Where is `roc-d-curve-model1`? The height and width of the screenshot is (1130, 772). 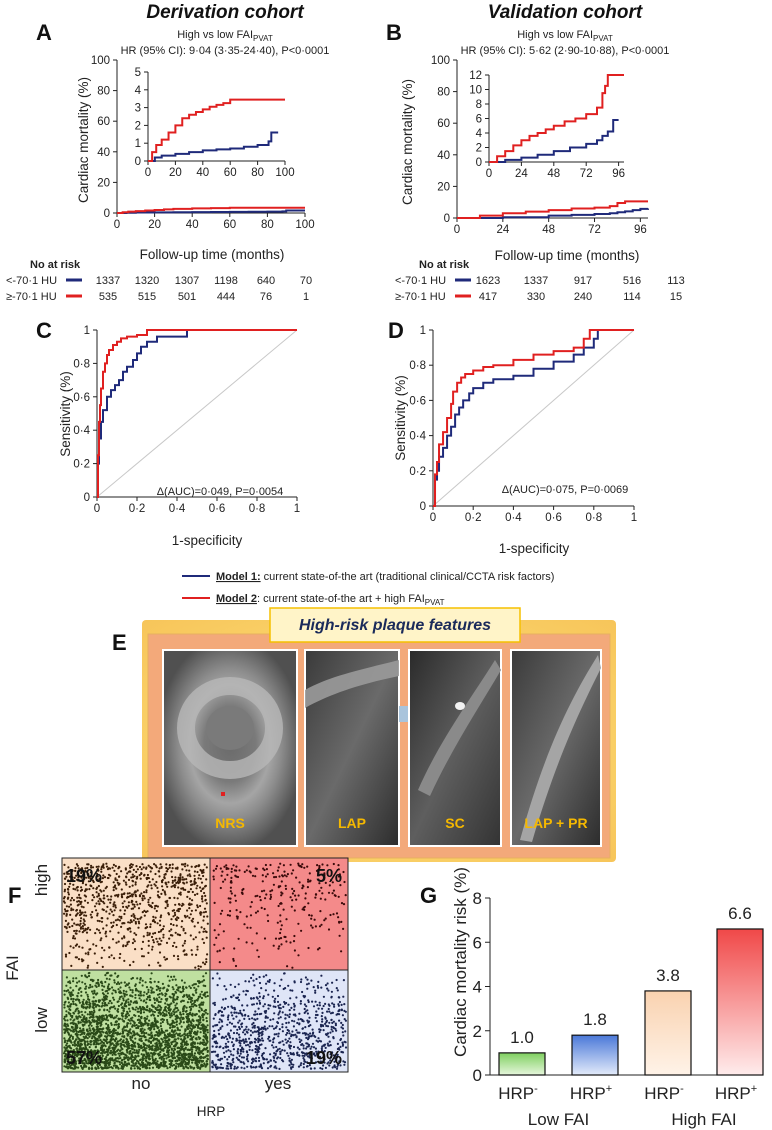 roc-d-curve-model1 is located at coordinates (533, 418).